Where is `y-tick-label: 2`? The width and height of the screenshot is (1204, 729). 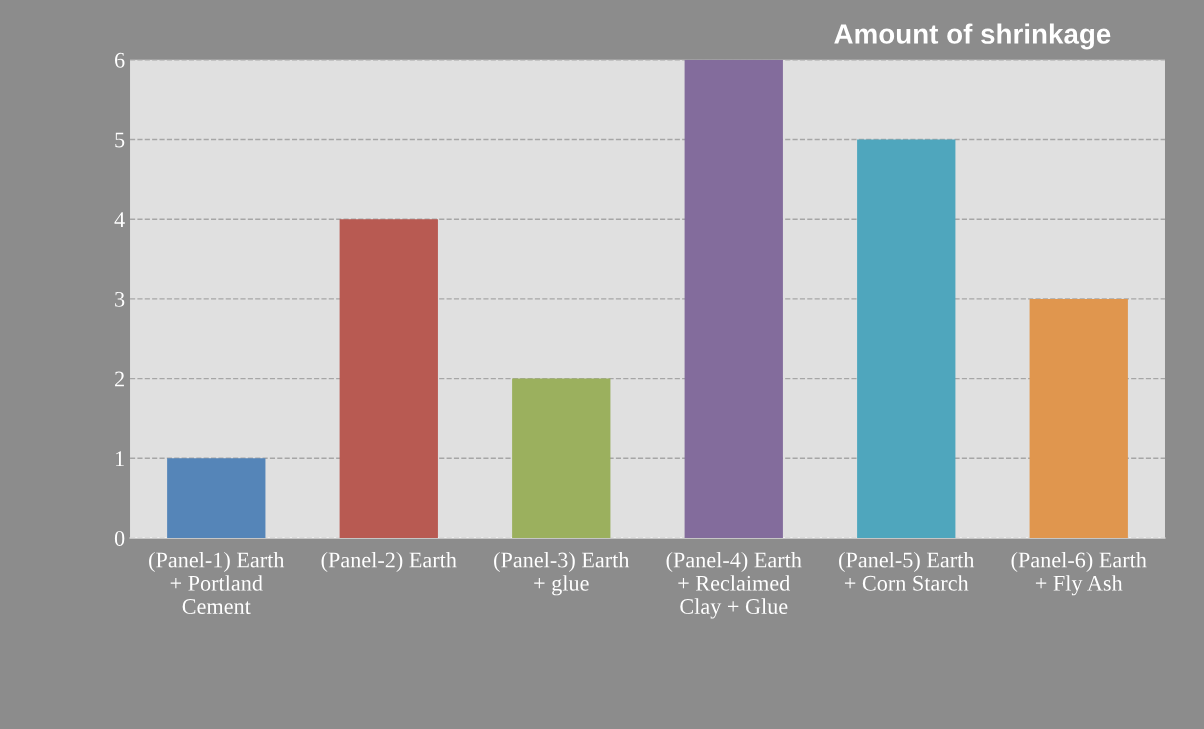
y-tick-label: 2 is located at coordinates (119, 379).